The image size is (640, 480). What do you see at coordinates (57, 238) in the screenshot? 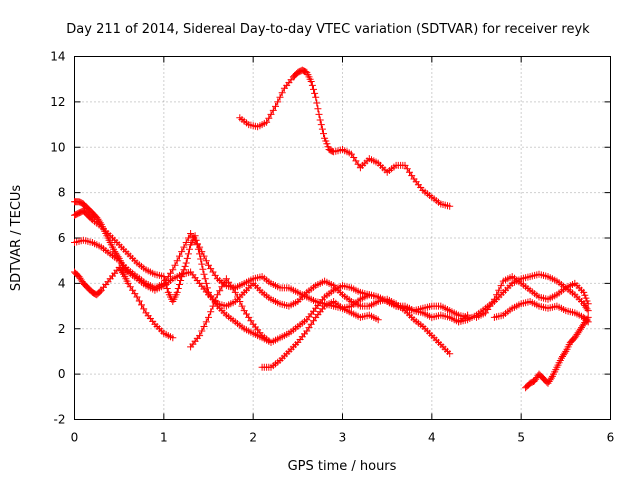
I see `y-tick-labels: -2 0 2 4 6 8 10 12 14` at bounding box center [57, 238].